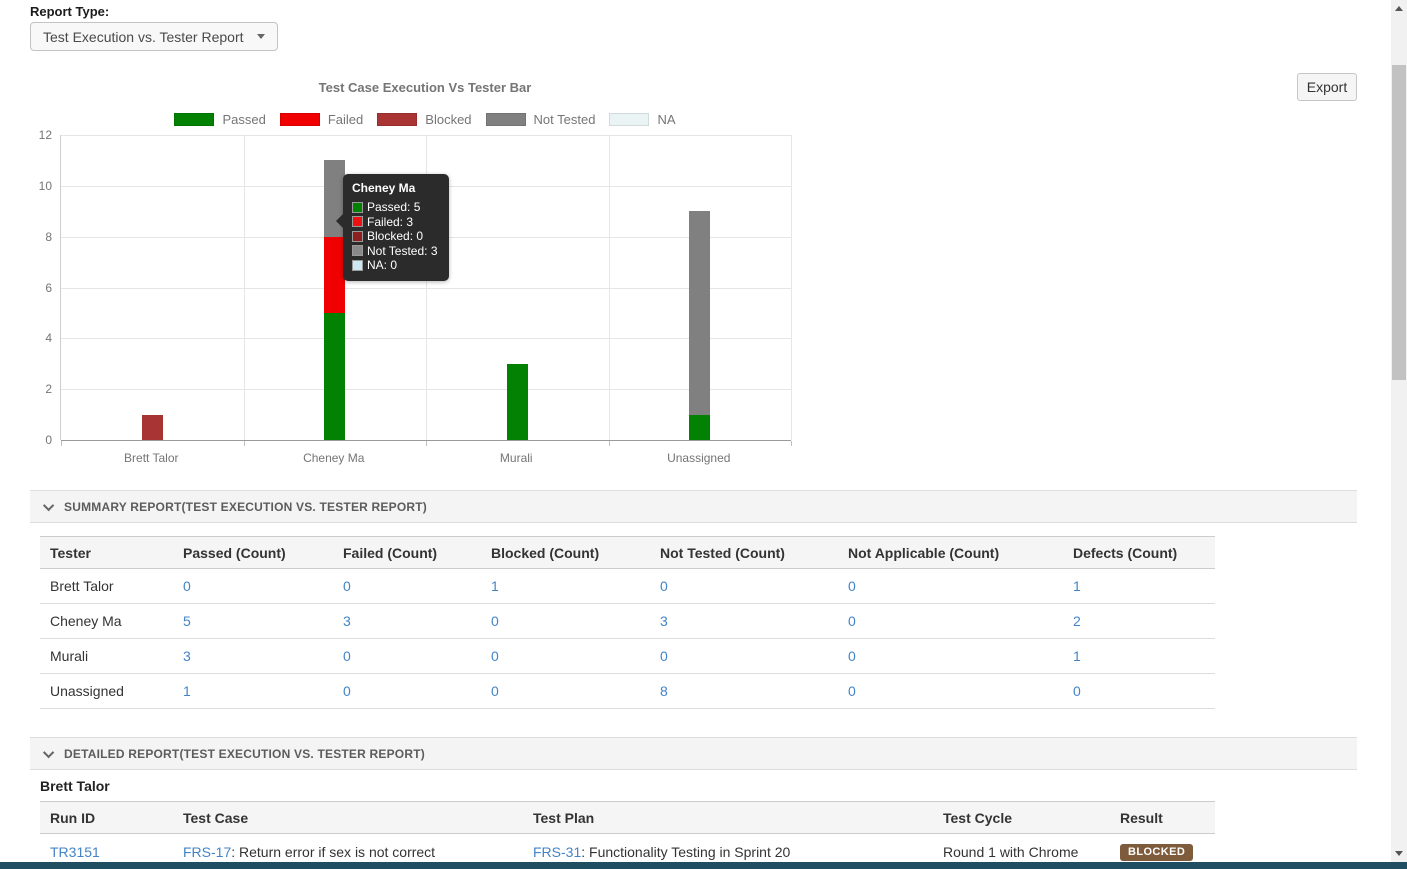 Image resolution: width=1407 pixels, height=869 pixels. I want to click on x-axis-label-brett-talor: Brett Talor, so click(151, 458).